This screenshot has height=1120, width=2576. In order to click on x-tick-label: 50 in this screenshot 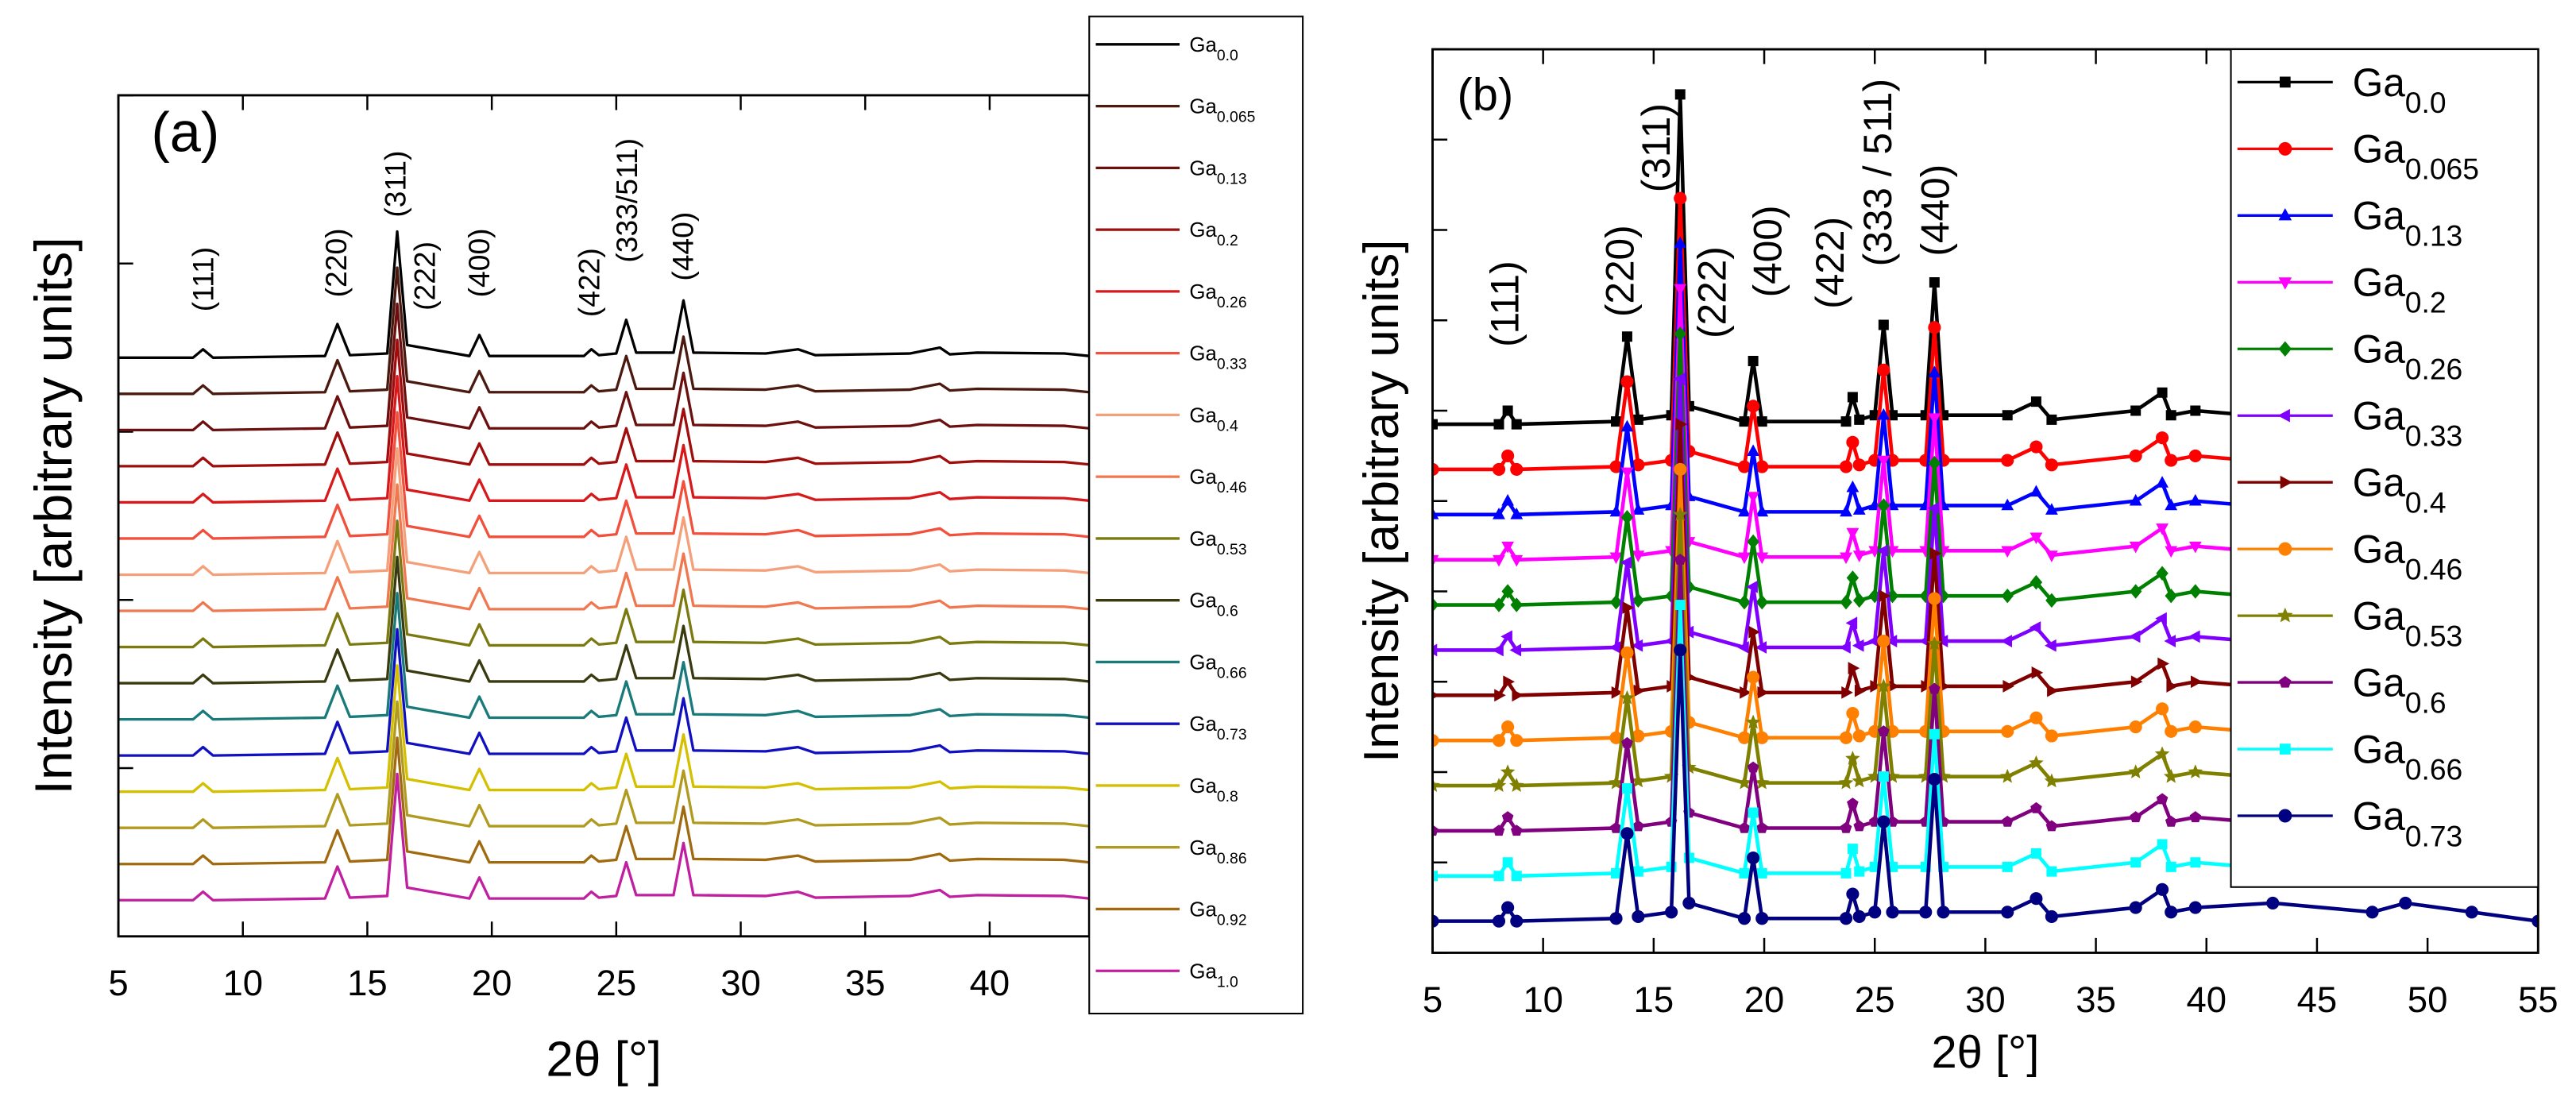, I will do `click(2428, 999)`.